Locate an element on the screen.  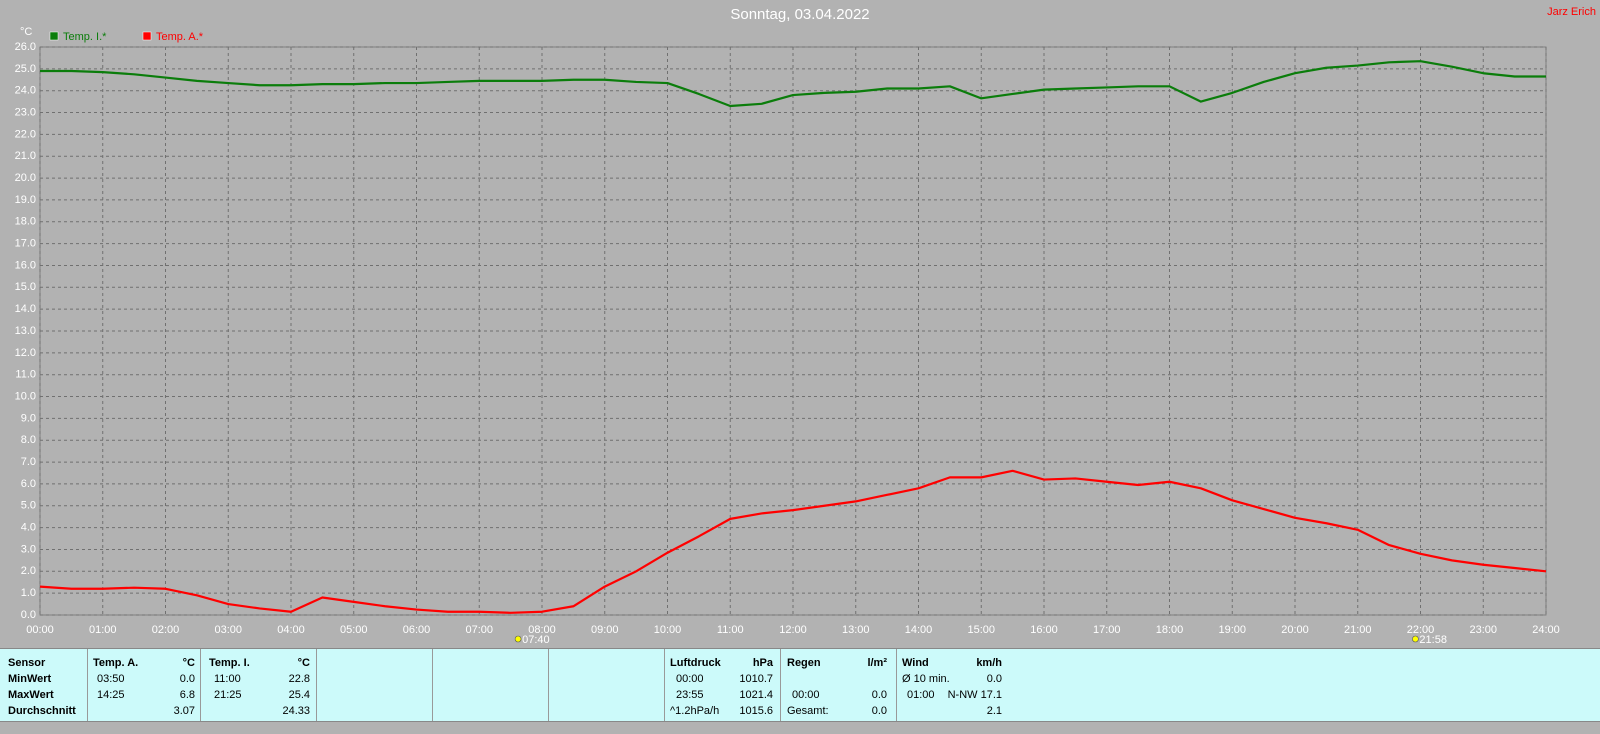
x-tick-label: 07:00 is located at coordinates (479, 630).